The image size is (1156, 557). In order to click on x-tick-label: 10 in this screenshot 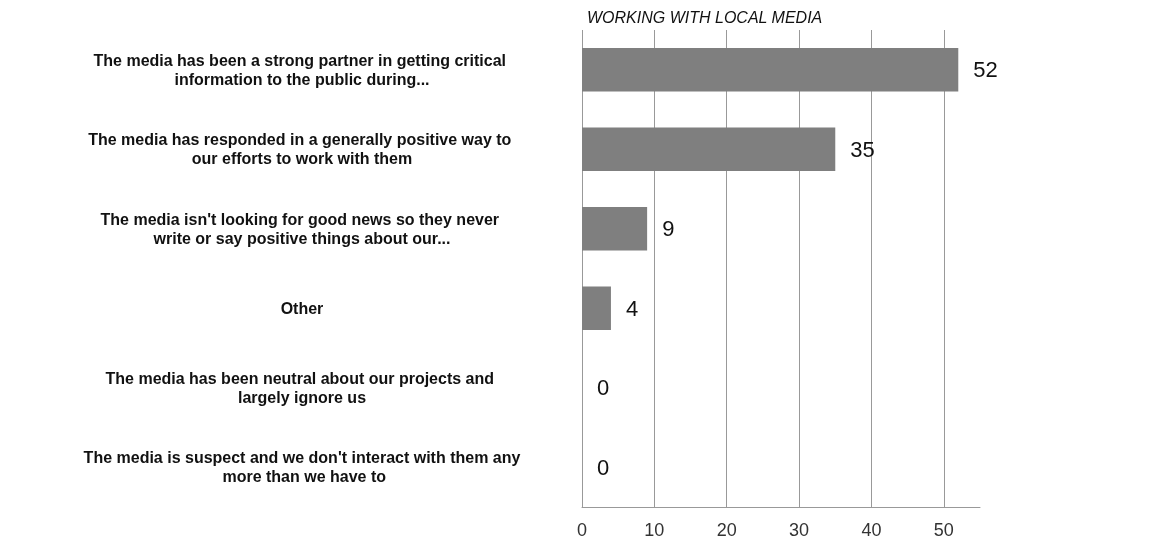, I will do `click(654, 530)`.